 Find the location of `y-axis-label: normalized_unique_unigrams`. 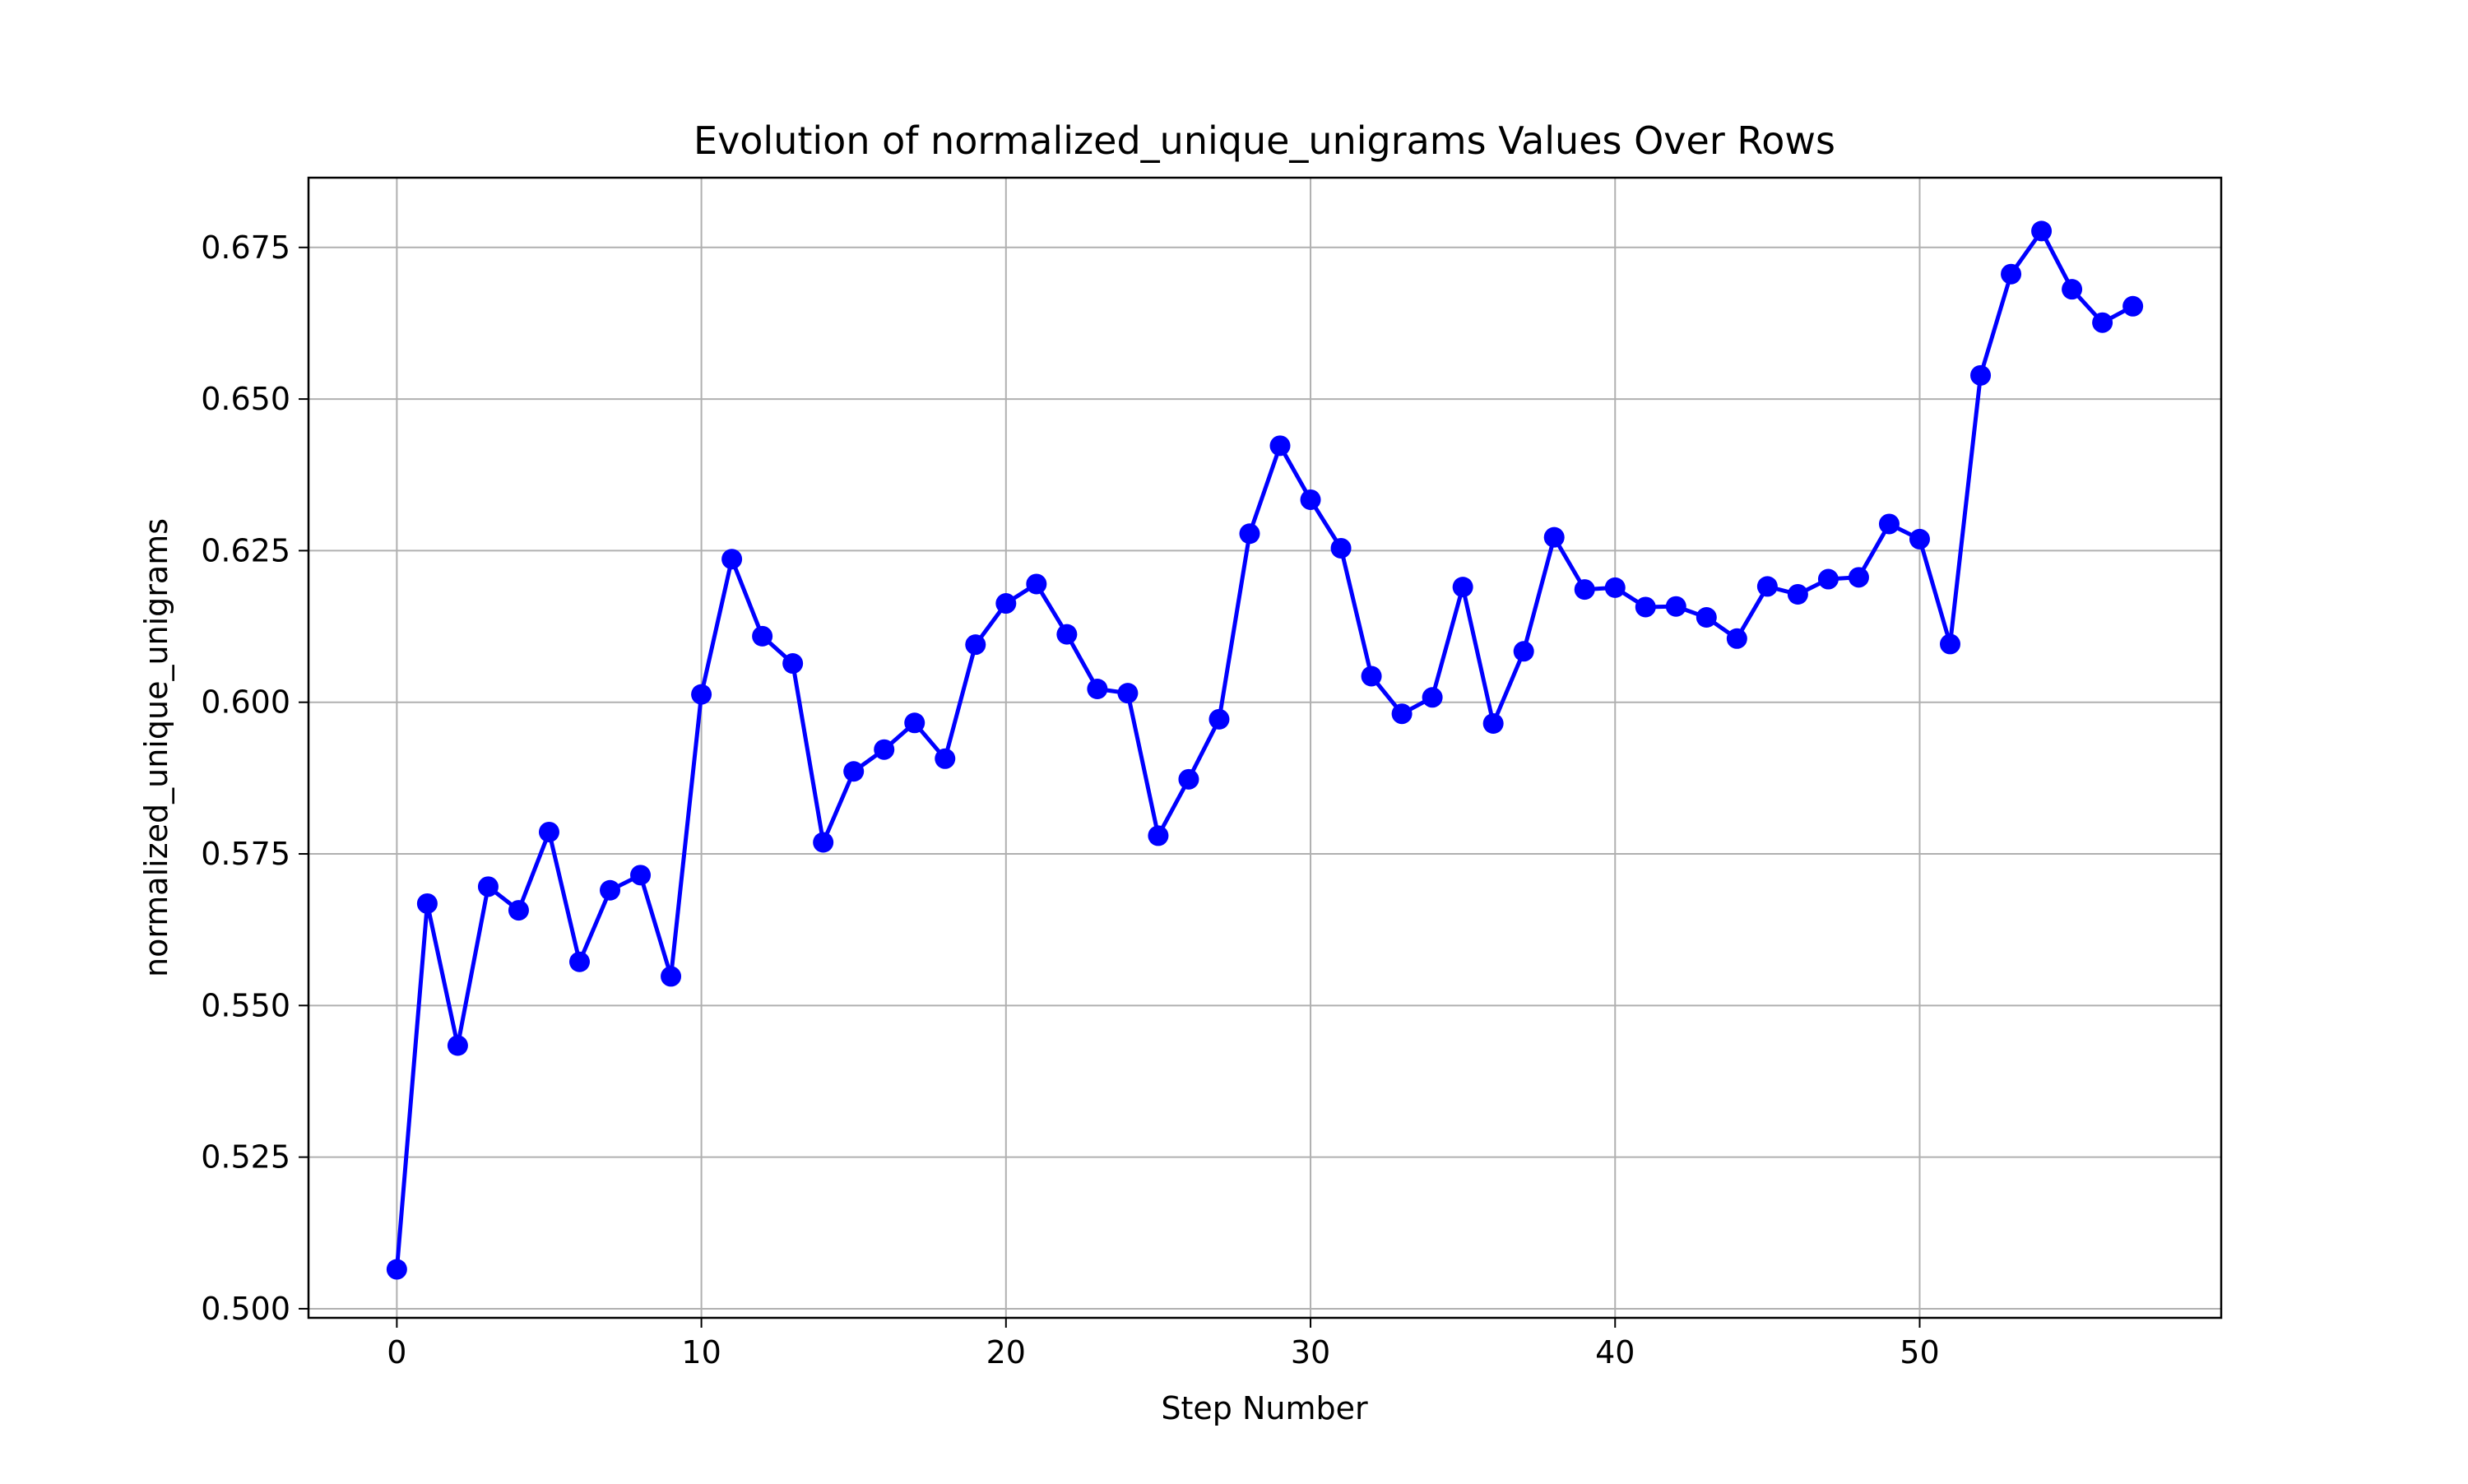

y-axis-label: normalized_unique_unigrams is located at coordinates (156, 747).